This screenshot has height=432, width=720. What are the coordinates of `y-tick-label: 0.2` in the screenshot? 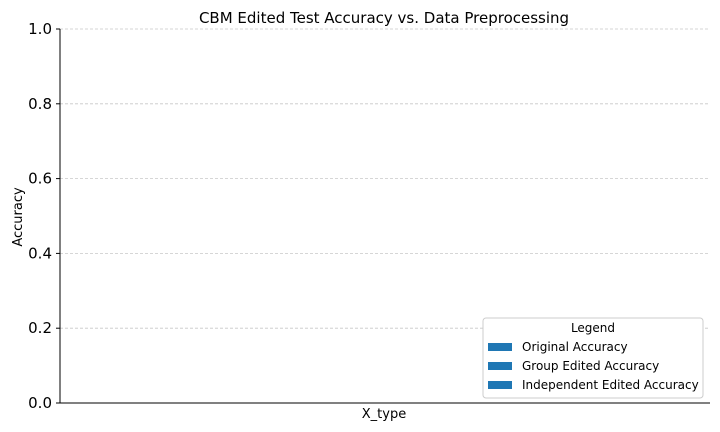 It's located at (40, 328).